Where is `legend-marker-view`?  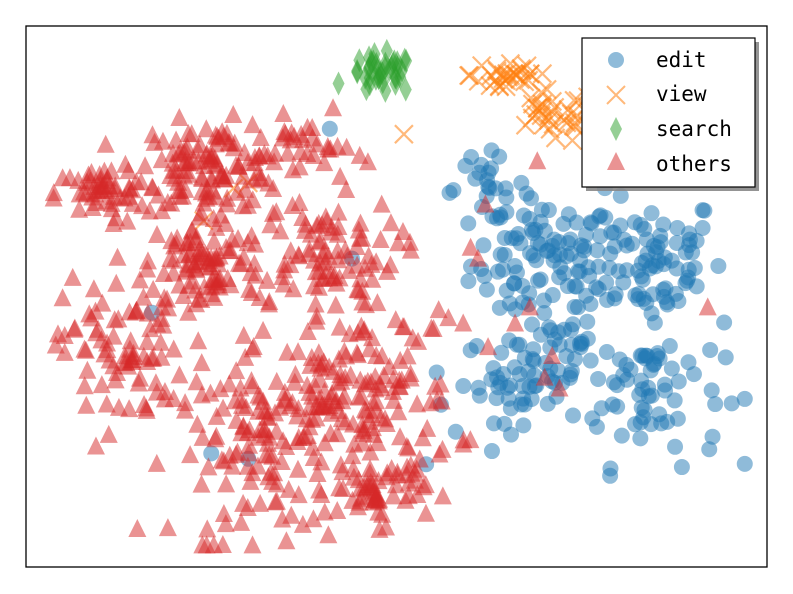 legend-marker-view is located at coordinates (616, 95).